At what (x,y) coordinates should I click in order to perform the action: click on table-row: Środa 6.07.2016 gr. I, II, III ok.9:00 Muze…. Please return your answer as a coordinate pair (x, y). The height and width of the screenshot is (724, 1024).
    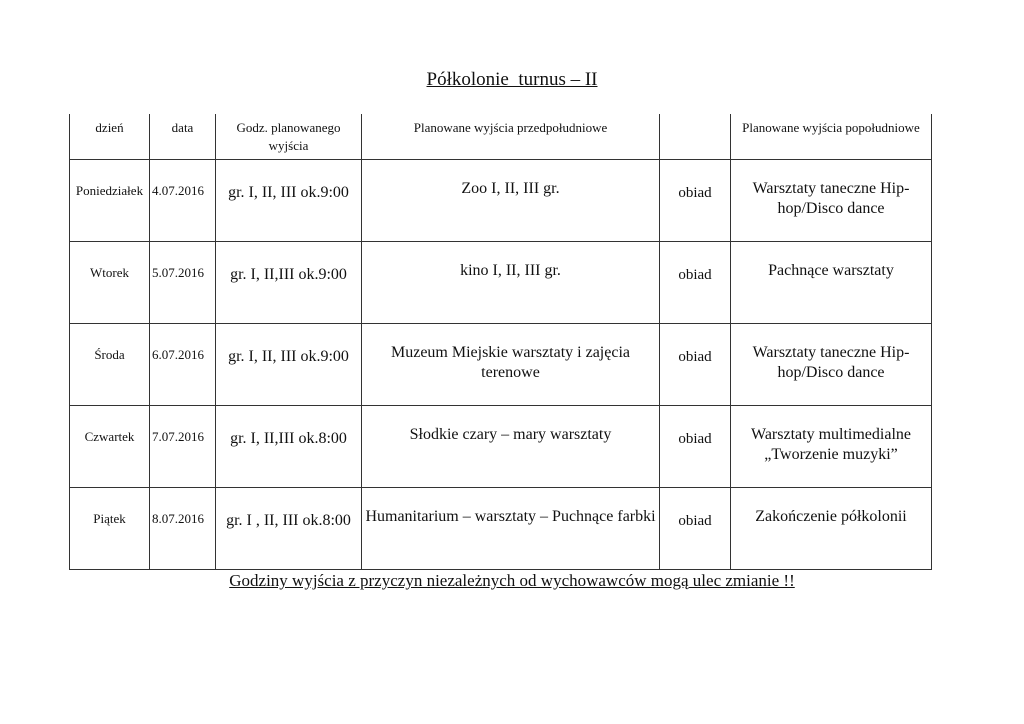
    Looking at the image, I should click on (500, 364).